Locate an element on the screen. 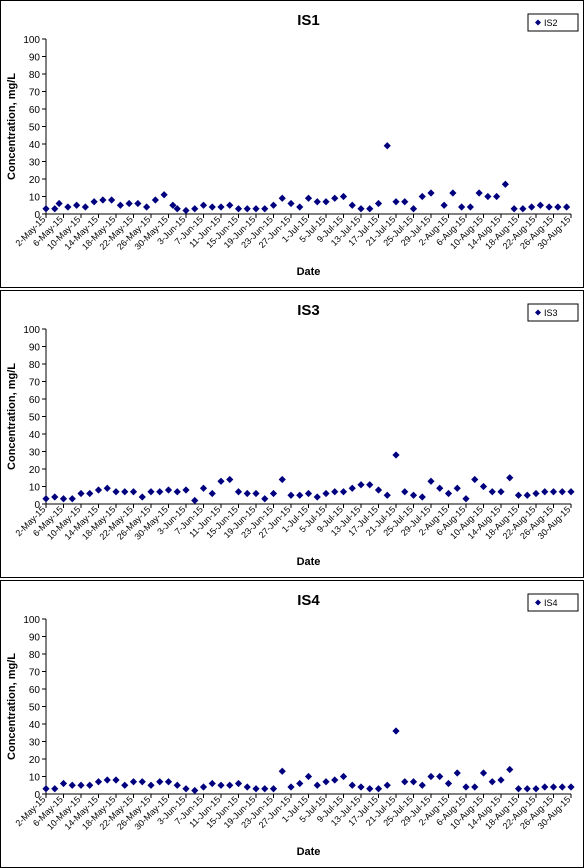 Image resolution: width=585 pixels, height=868 pixels. chart-title: IS1 is located at coordinates (308, 20).